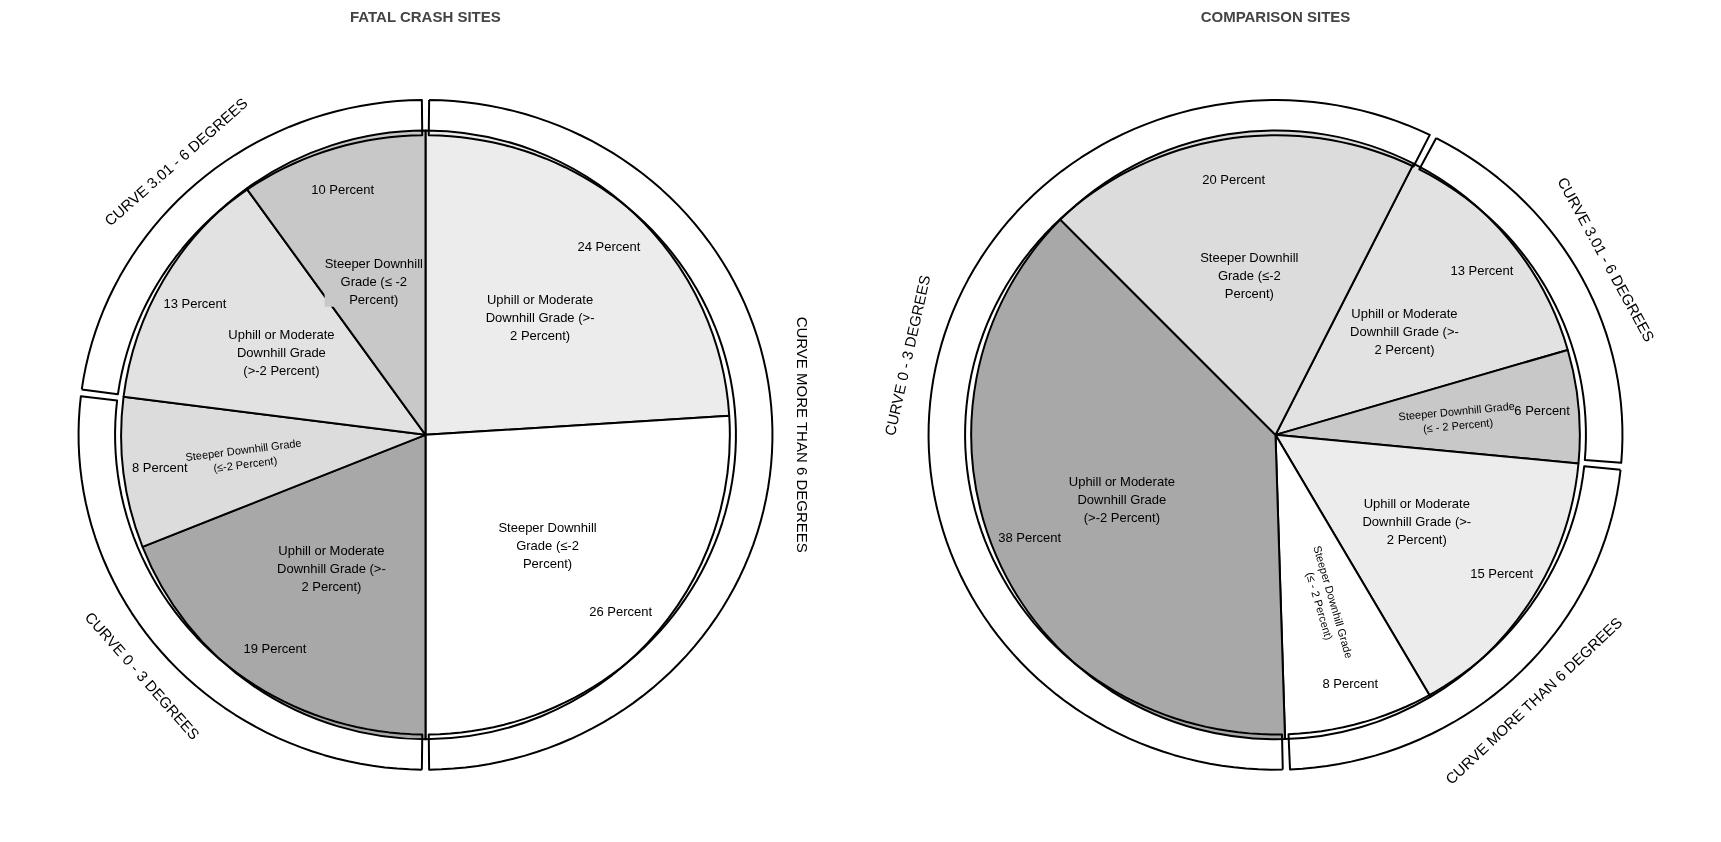 This screenshot has height=842, width=1721. What do you see at coordinates (1030, 537) in the screenshot?
I see `data-label: 38 Percent` at bounding box center [1030, 537].